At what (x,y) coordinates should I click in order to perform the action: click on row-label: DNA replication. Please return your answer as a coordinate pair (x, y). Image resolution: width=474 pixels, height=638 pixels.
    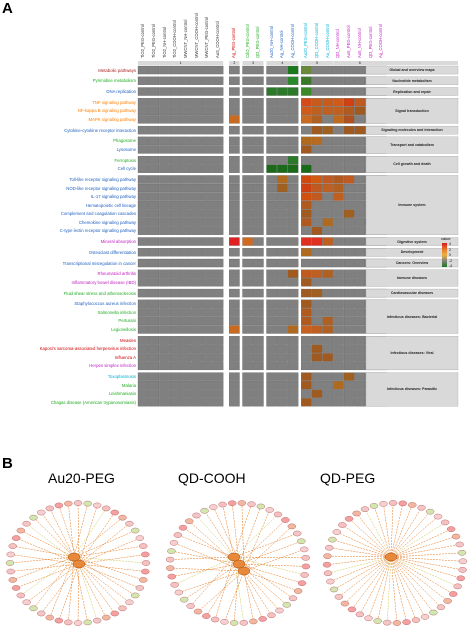
    Looking at the image, I should click on (121, 91).